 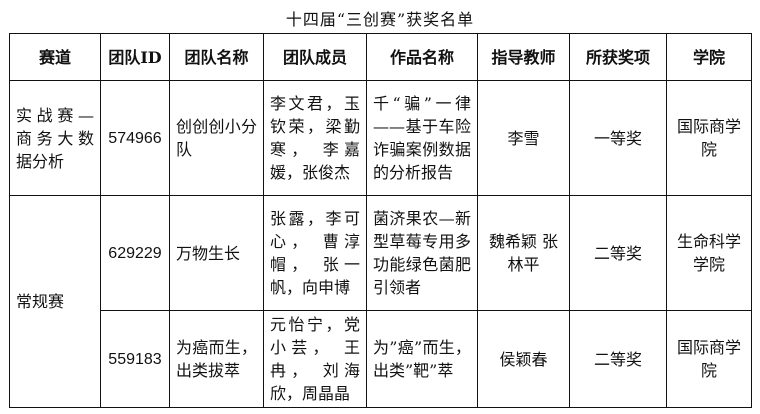 What do you see at coordinates (135, 57) in the screenshot?
I see `header-team-id: 团队ID` at bounding box center [135, 57].